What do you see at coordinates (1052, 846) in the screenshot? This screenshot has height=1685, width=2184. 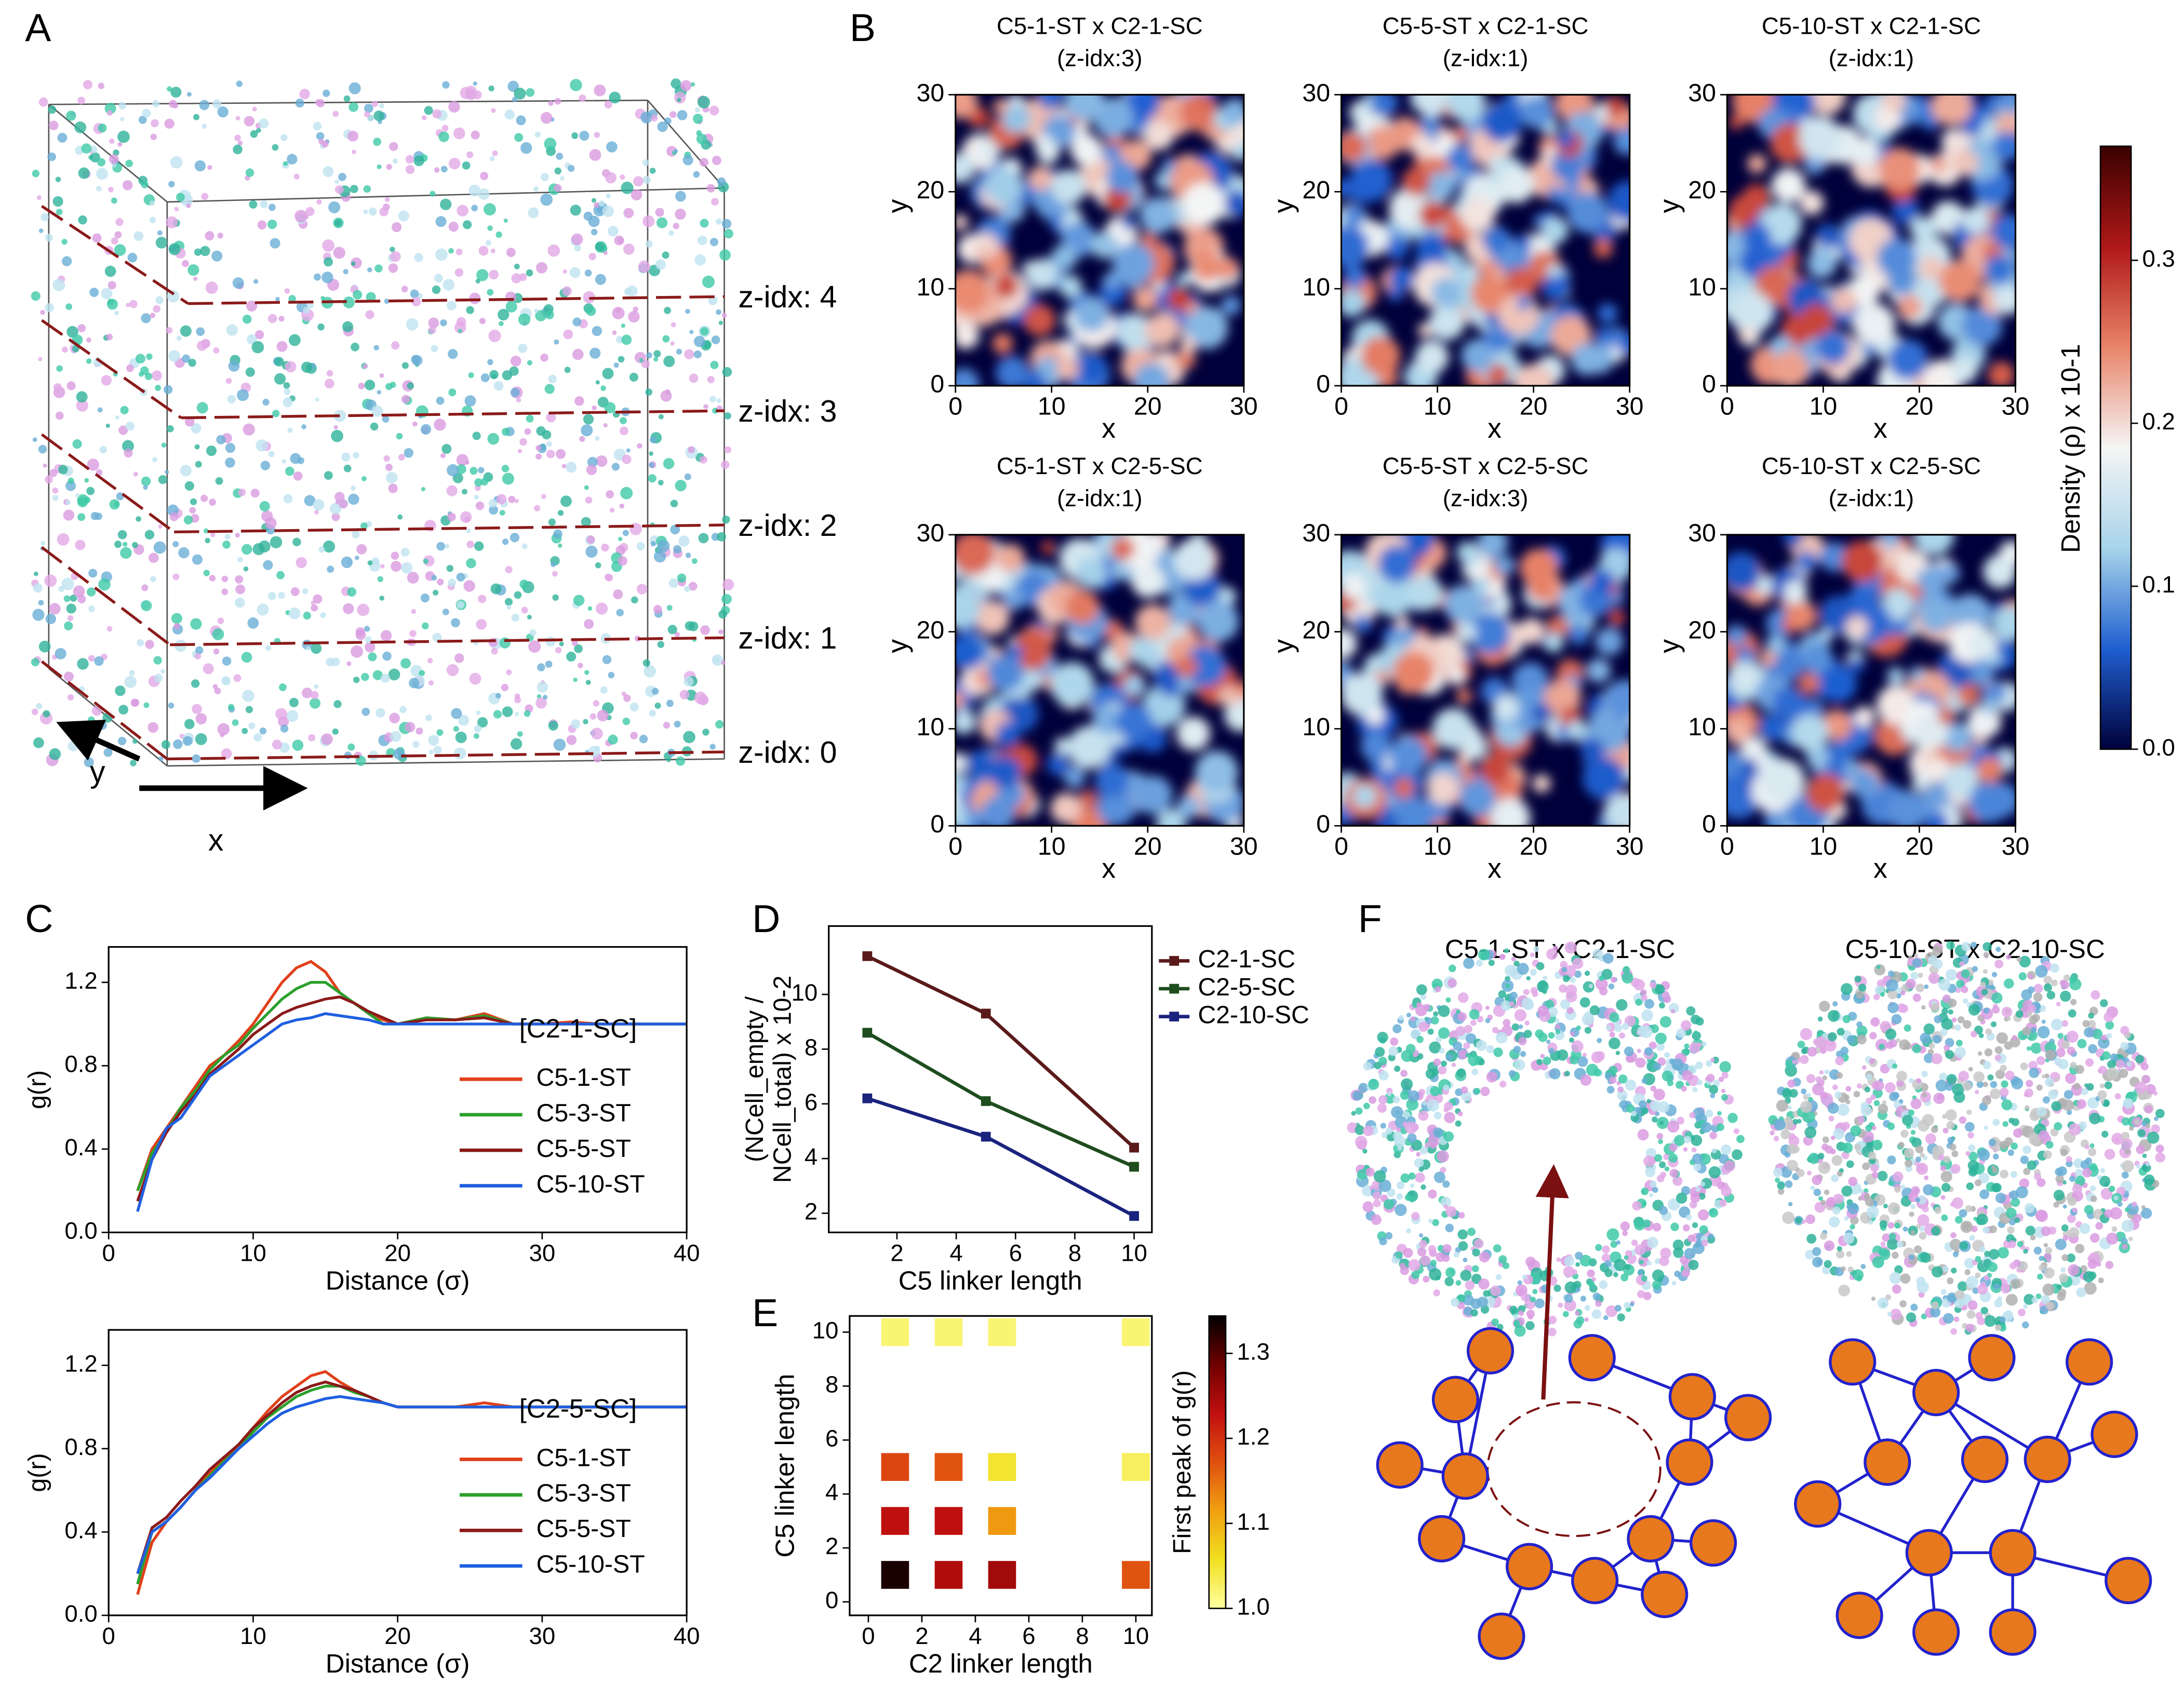 I see `x-tick-label: 10` at bounding box center [1052, 846].